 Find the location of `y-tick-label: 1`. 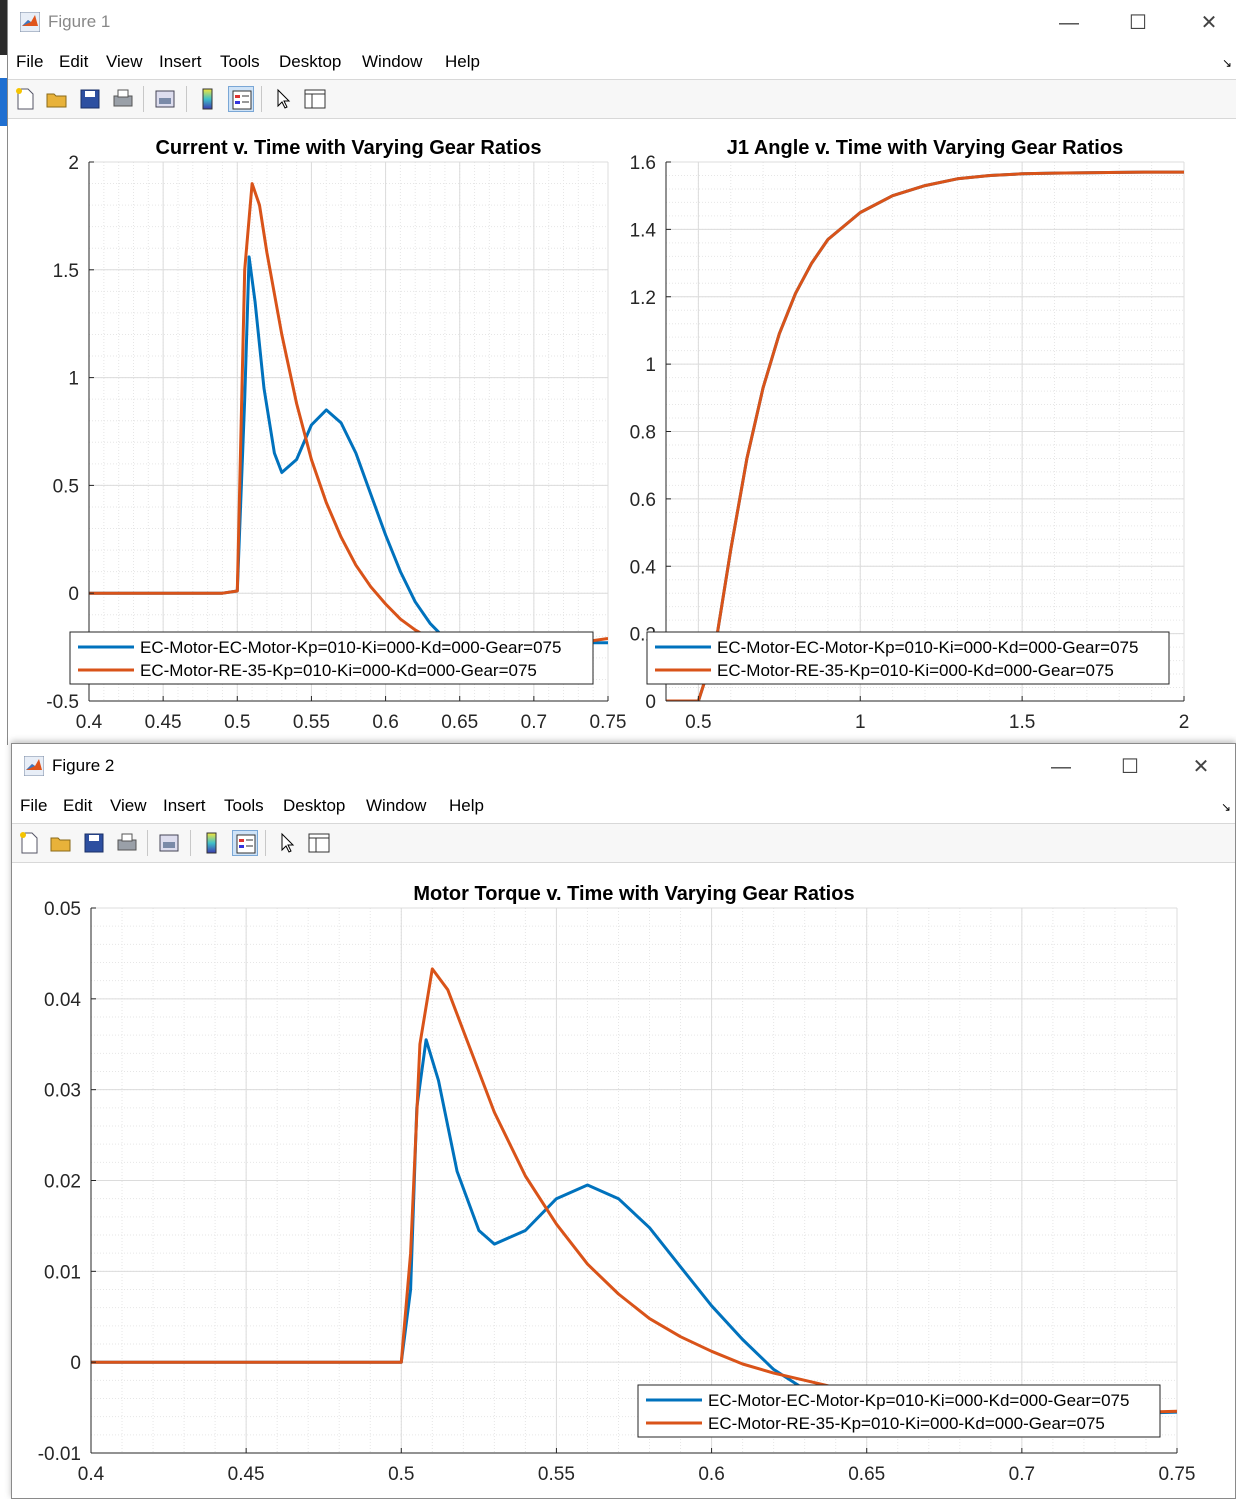

y-tick-label: 1 is located at coordinates (73, 379).